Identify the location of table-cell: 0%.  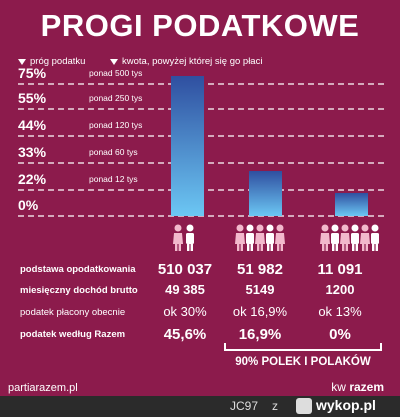
(340, 334).